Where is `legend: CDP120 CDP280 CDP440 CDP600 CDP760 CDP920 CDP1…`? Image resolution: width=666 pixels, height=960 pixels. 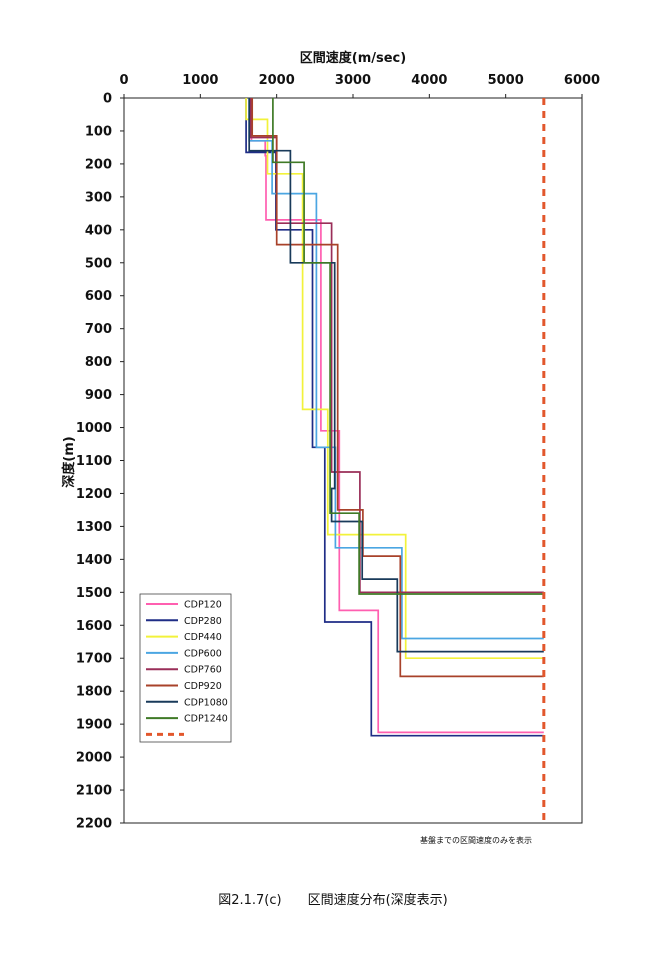 legend: CDP120 CDP280 CDP440 CDP600 CDP760 CDP920 CDP1… is located at coordinates (185, 668).